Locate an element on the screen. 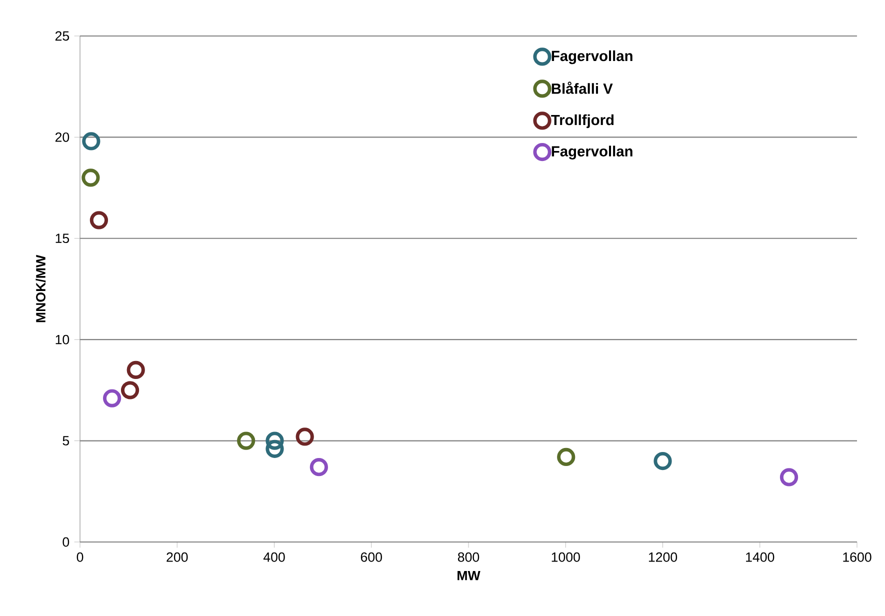 The image size is (885, 616). x-tick-label: 1400 is located at coordinates (760, 557).